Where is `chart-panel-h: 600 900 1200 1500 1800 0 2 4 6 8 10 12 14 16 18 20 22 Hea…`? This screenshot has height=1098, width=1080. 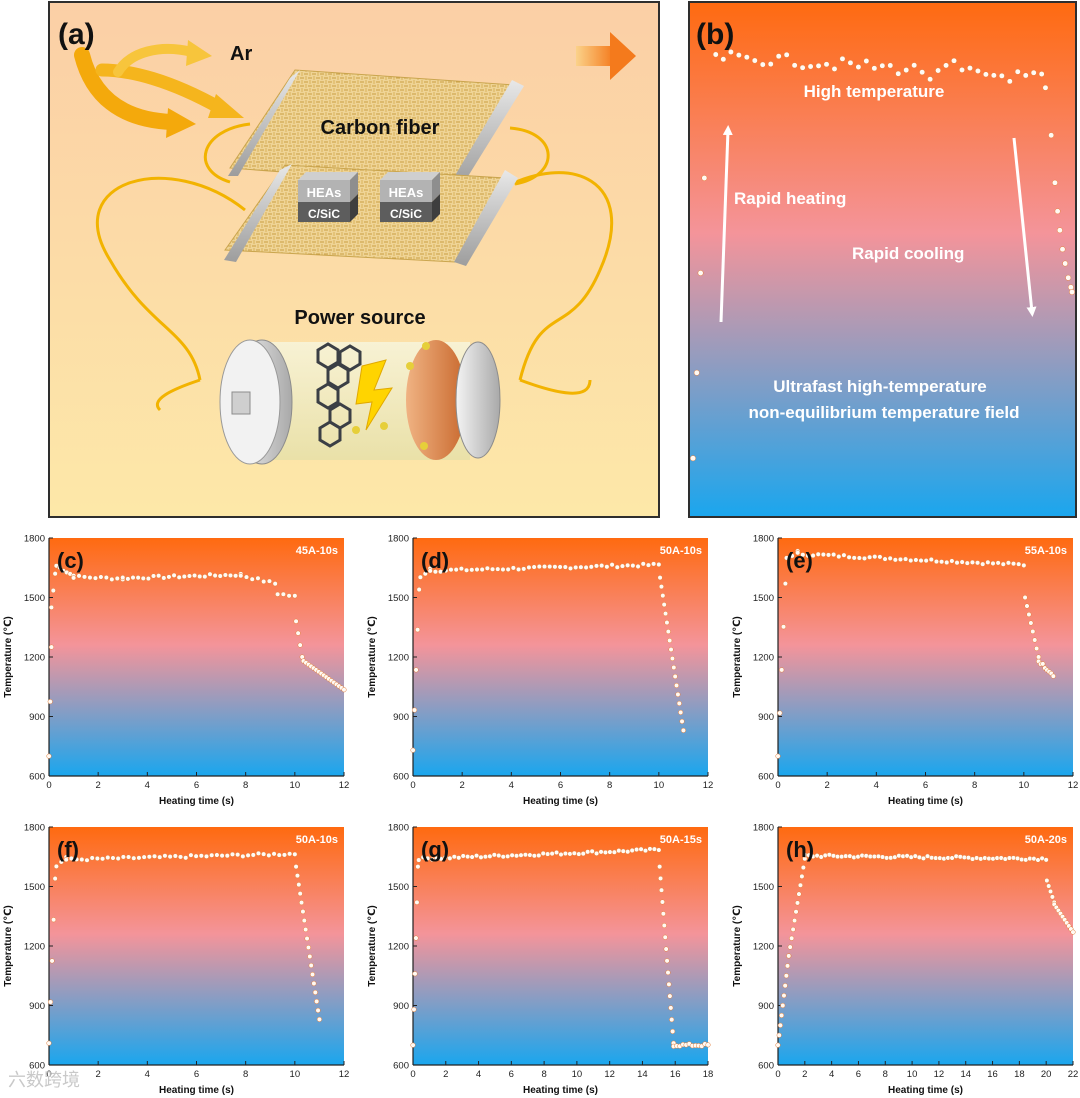 chart-panel-h: 600 900 1200 1500 1800 0 2 4 6 8 10 12 14 16 18 20 22 Hea… is located at coordinates (905, 960).